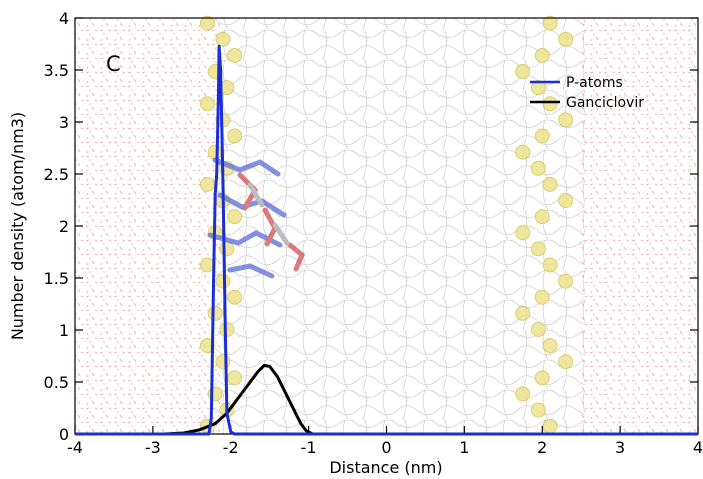 This screenshot has width=703, height=479. What do you see at coordinates (620, 447) in the screenshot?
I see `x-tick-label: 3` at bounding box center [620, 447].